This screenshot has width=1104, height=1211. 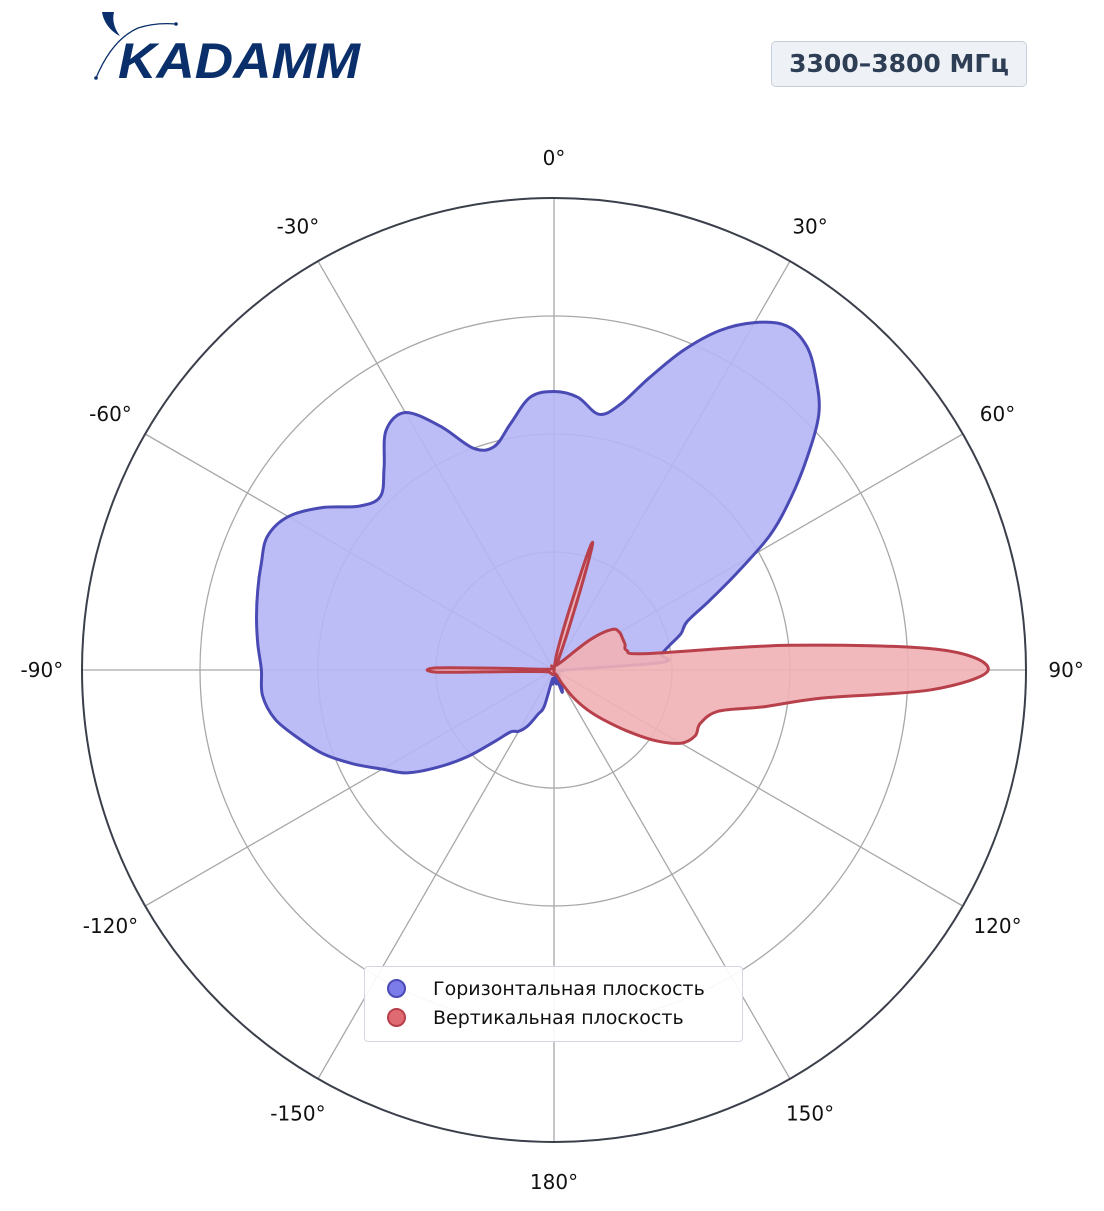 I want to click on kadamm-logo: KADAMM, so click(x=227, y=50).